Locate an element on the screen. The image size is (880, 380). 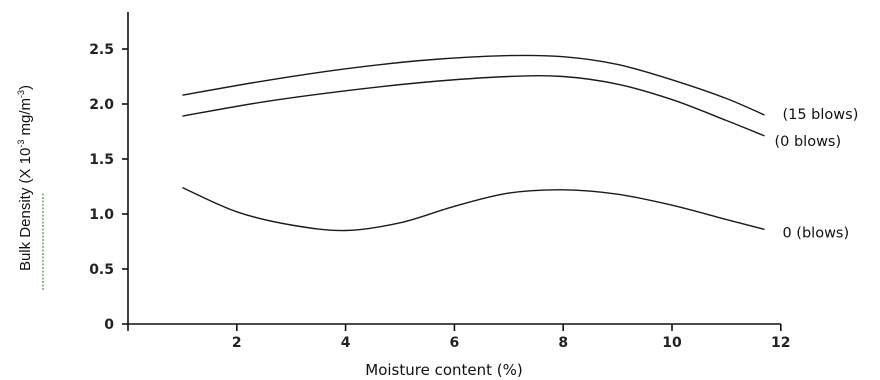
series-label-2: (0 blows) is located at coordinates (807, 142).